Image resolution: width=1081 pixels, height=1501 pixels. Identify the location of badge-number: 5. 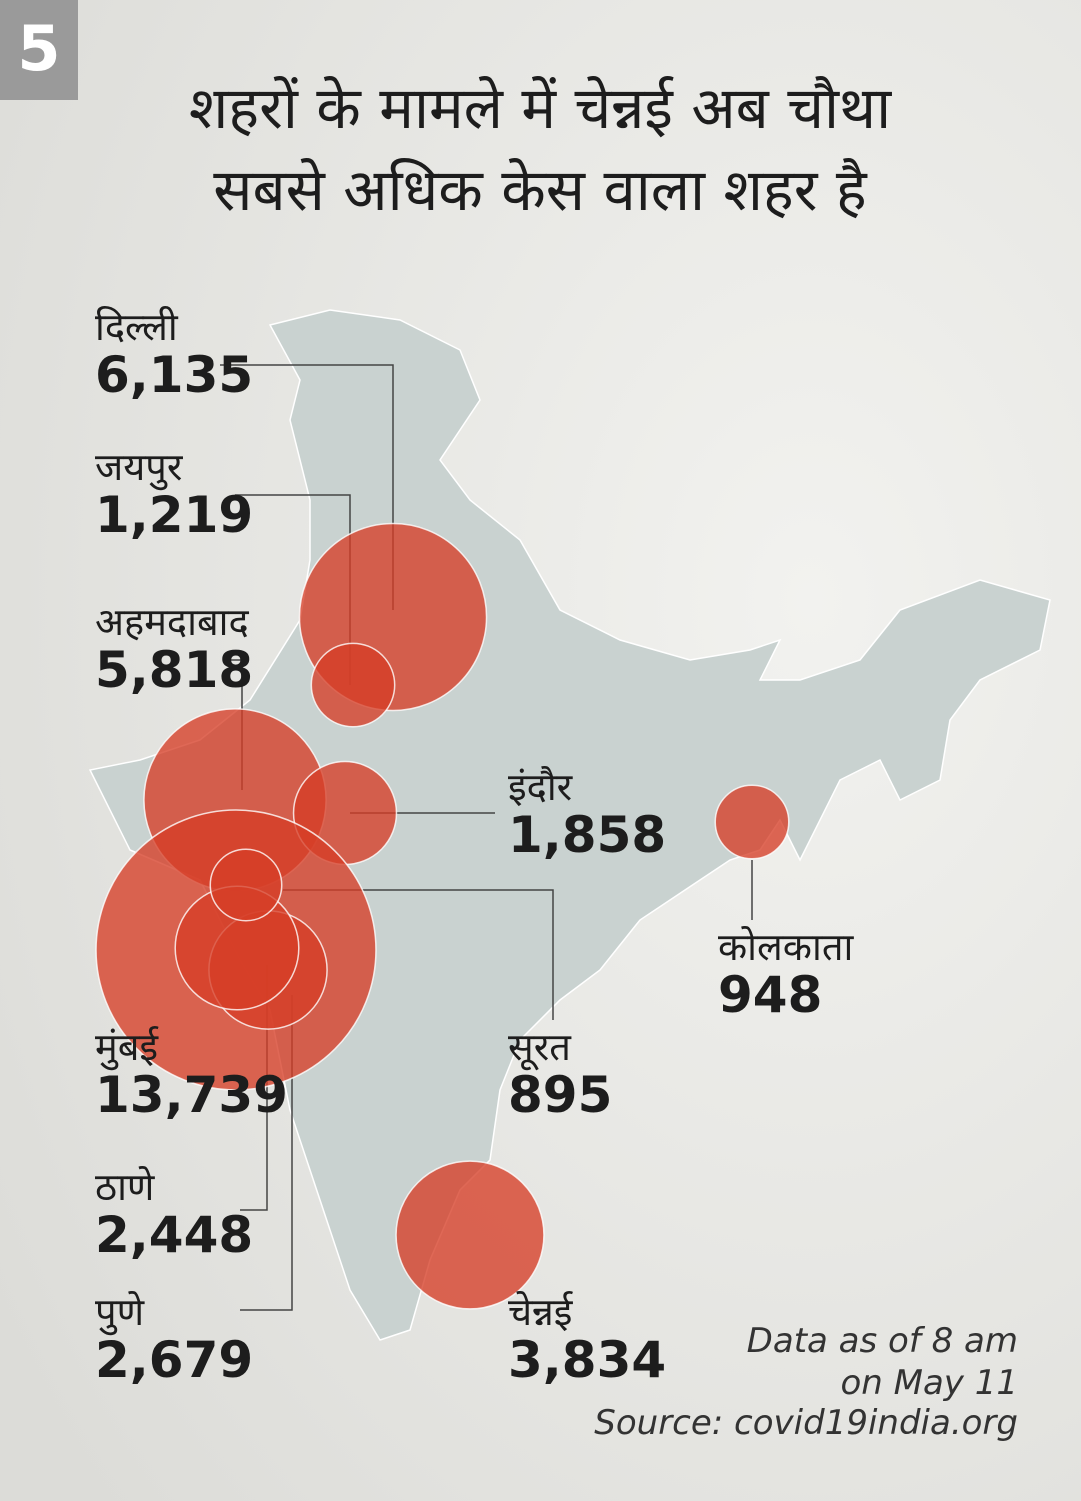
(38, 48).